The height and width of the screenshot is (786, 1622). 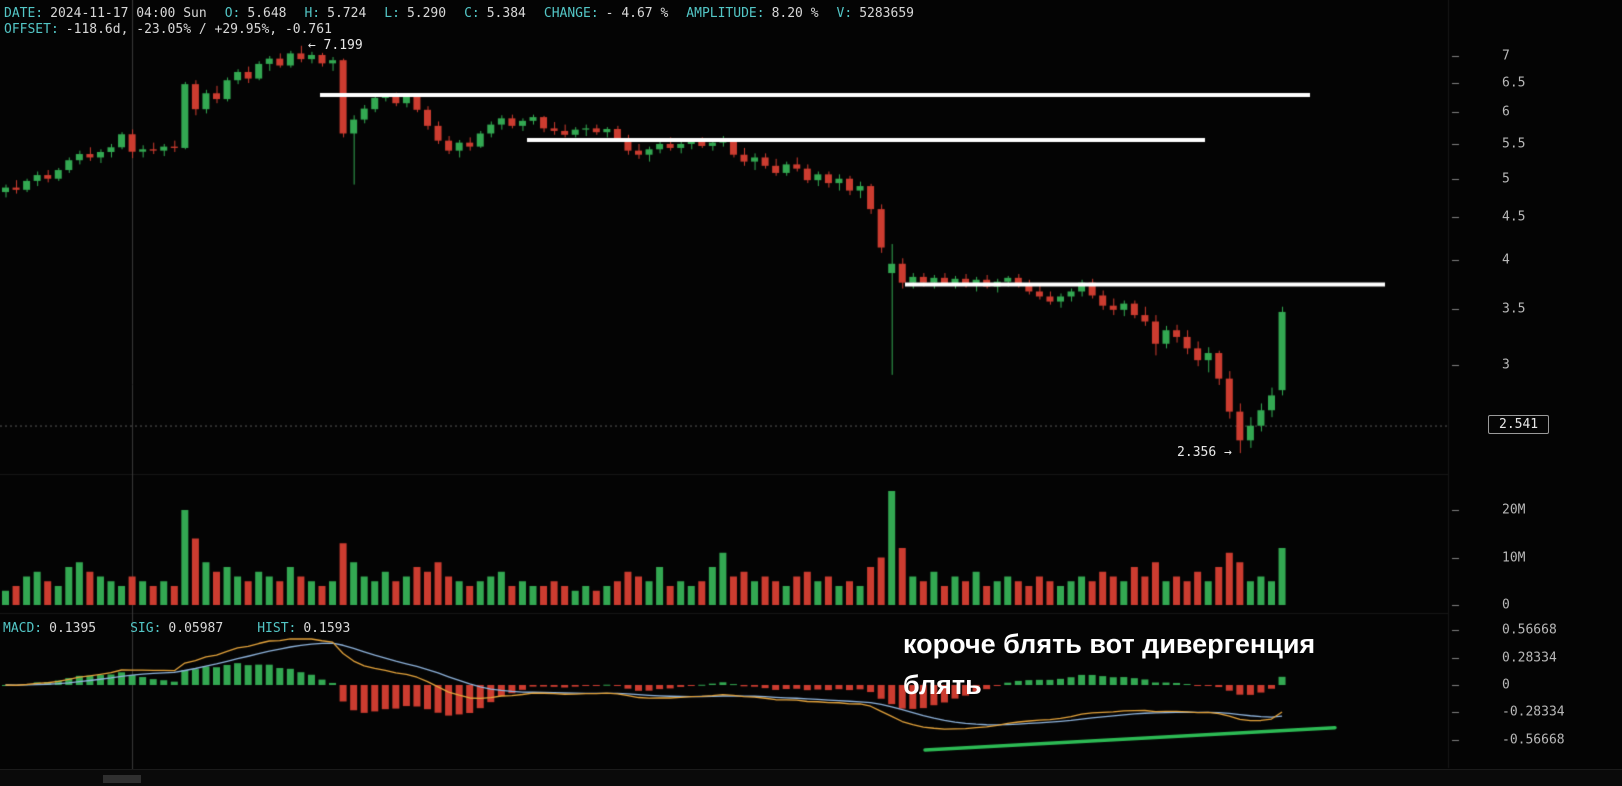 I want to click on macd-info-bar: MACD: 0.1395 SIG: 0.05987 HIST: 0.1593, so click(x=193, y=628).